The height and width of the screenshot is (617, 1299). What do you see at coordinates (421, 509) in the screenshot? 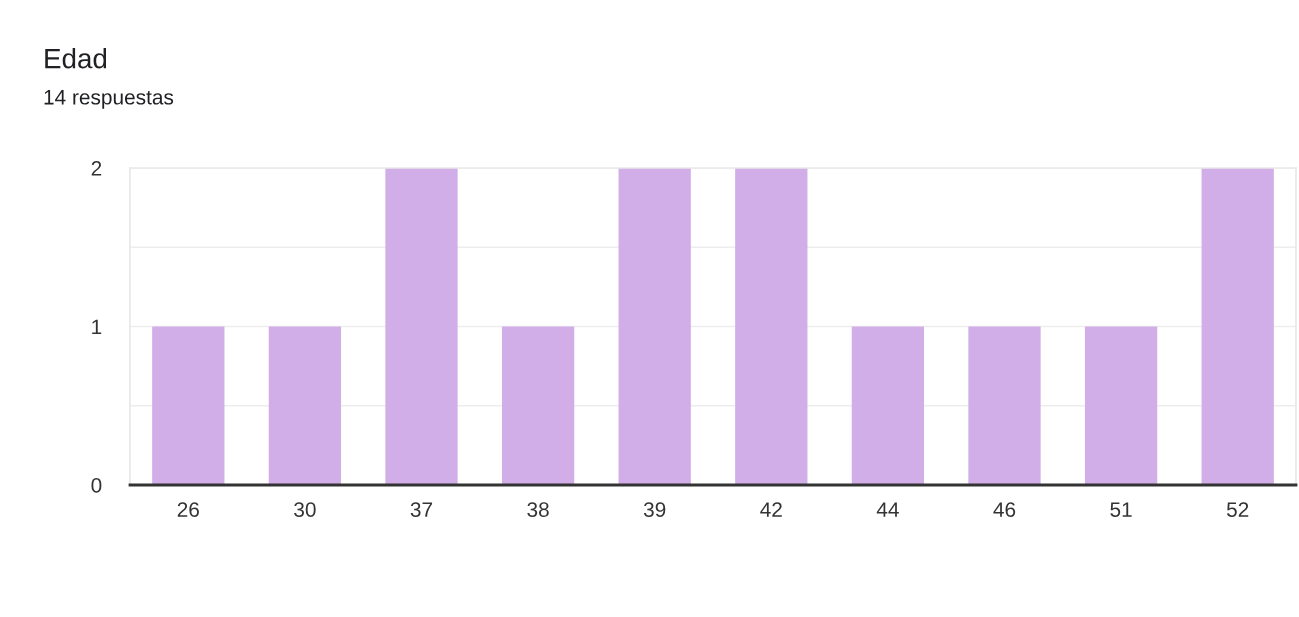
I see `x-tick-label: 37` at bounding box center [421, 509].